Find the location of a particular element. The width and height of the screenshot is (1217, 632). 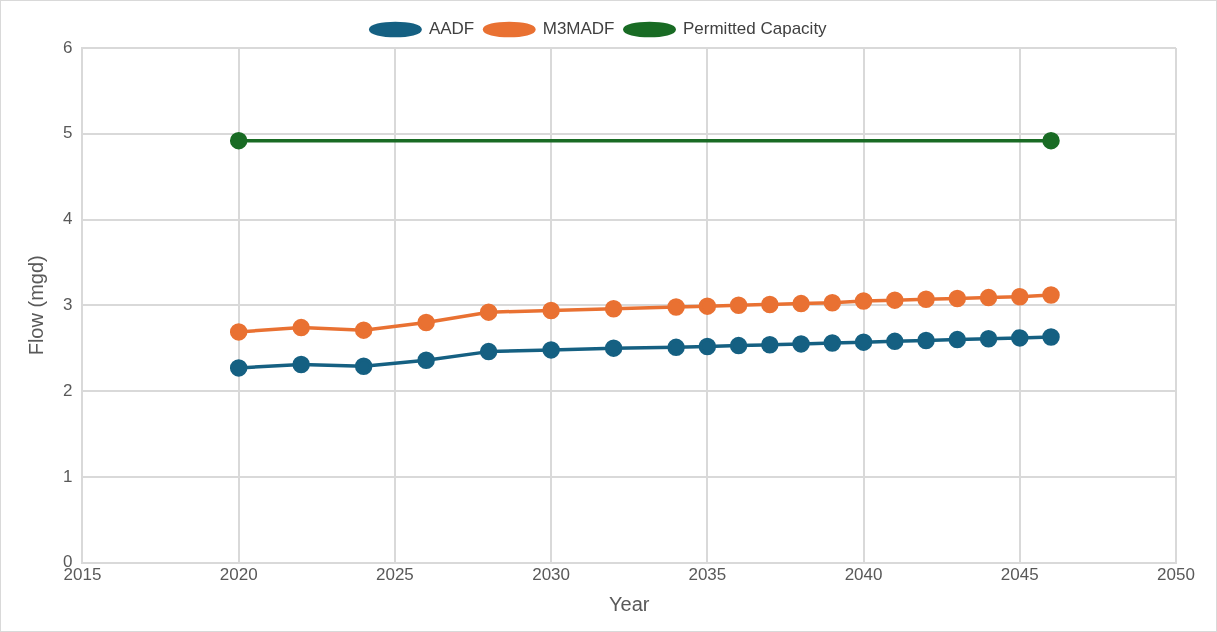

x-tick-label: 2025 is located at coordinates (394, 575).